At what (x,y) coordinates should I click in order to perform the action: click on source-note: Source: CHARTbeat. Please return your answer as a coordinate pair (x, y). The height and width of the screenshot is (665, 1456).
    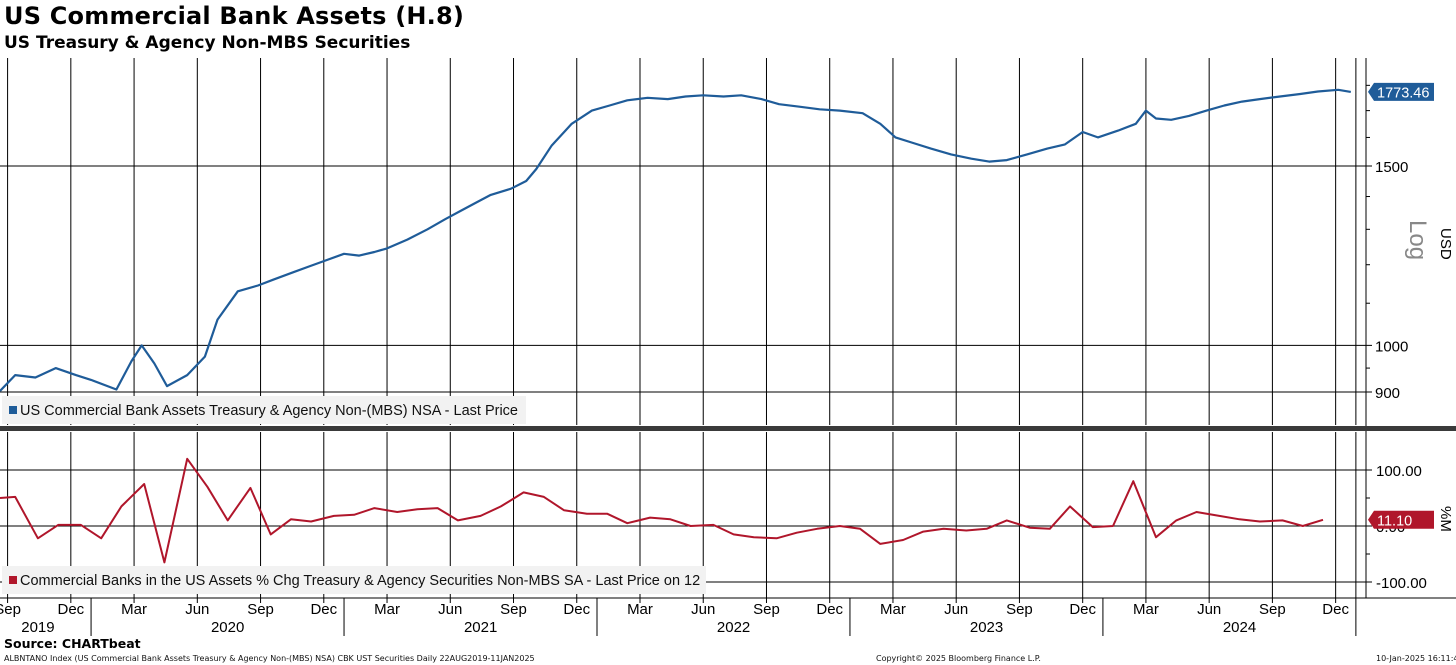
    Looking at the image, I should click on (72, 643).